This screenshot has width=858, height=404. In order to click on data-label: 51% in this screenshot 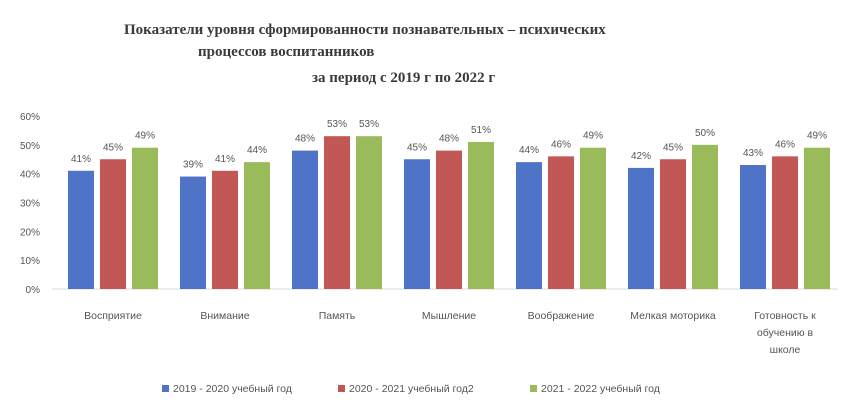, I will do `click(481, 130)`.